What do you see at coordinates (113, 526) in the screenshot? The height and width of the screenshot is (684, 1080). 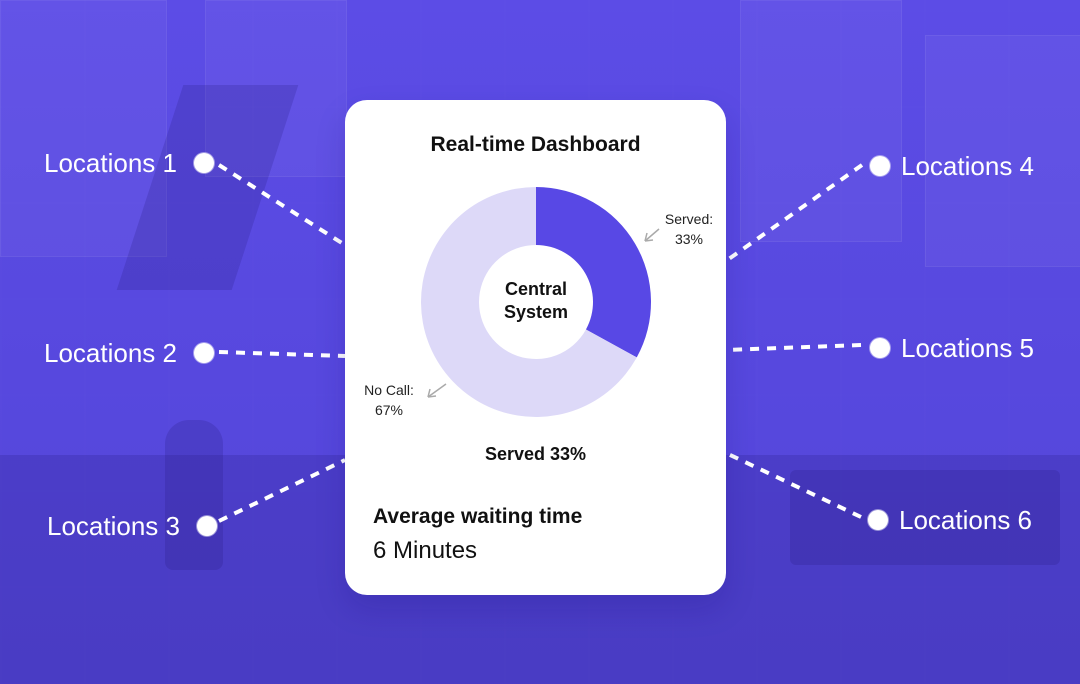 I see `location-3-label: Locations 3` at bounding box center [113, 526].